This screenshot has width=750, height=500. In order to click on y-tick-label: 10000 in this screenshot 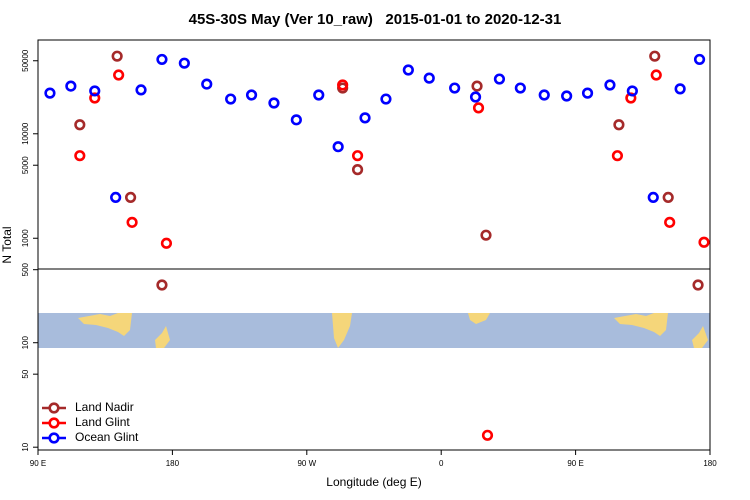, I will do `click(25, 133)`.